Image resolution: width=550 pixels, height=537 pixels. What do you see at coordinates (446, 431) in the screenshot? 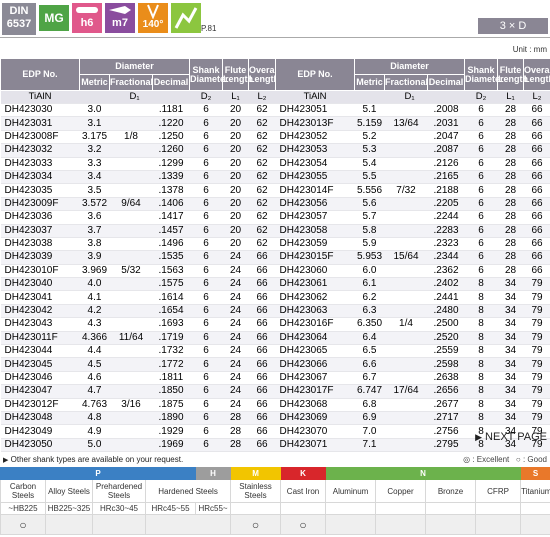
I see `decimal: .2756` at bounding box center [446, 431].